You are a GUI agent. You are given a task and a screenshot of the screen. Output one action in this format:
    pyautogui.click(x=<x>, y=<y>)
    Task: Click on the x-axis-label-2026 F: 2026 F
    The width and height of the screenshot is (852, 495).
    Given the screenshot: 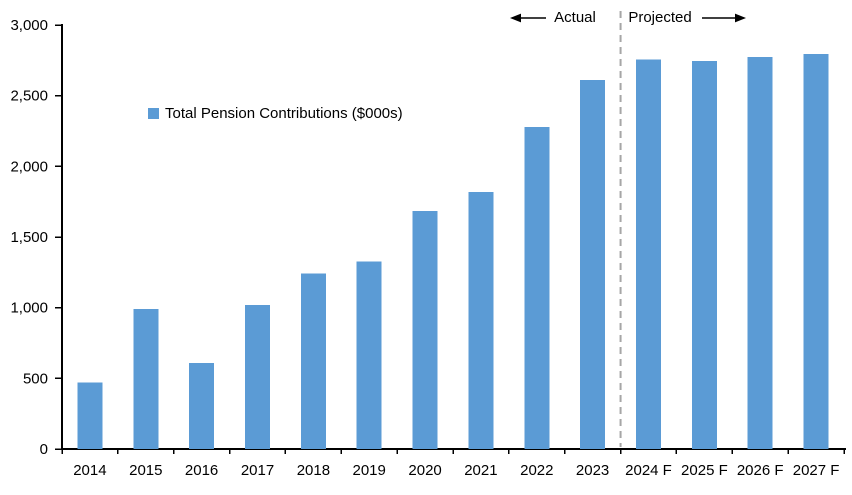 What is the action you would take?
    pyautogui.click(x=760, y=470)
    